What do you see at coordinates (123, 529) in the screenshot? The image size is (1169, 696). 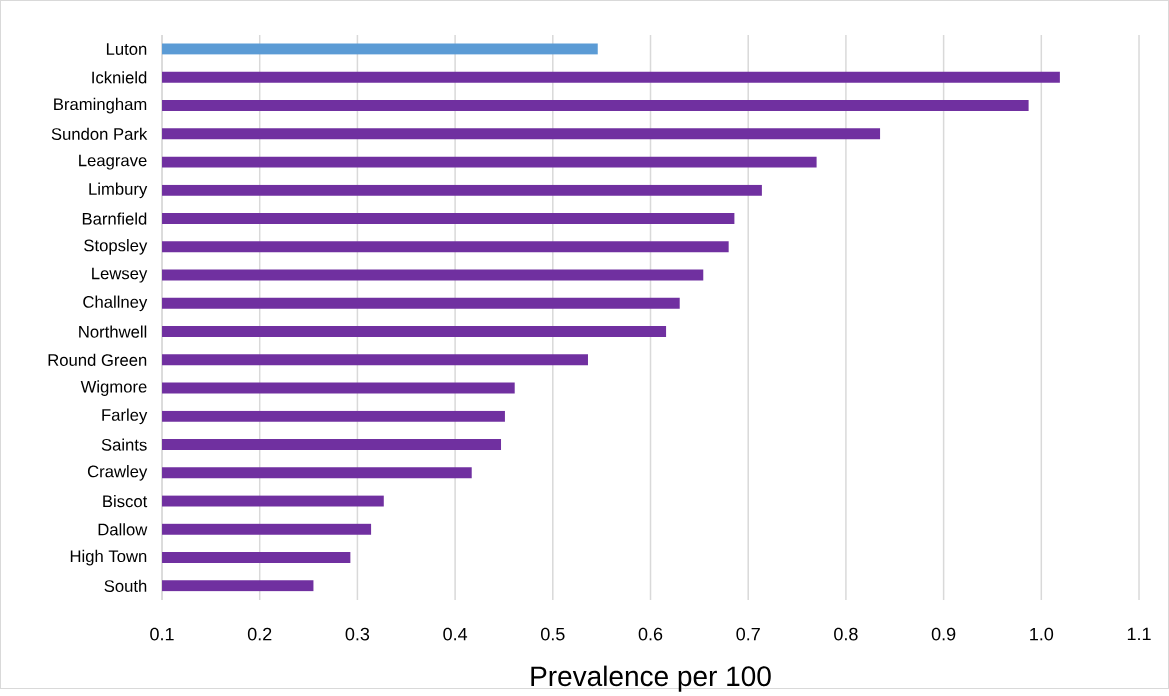 I see `y-tick-label: Dallow` at bounding box center [123, 529].